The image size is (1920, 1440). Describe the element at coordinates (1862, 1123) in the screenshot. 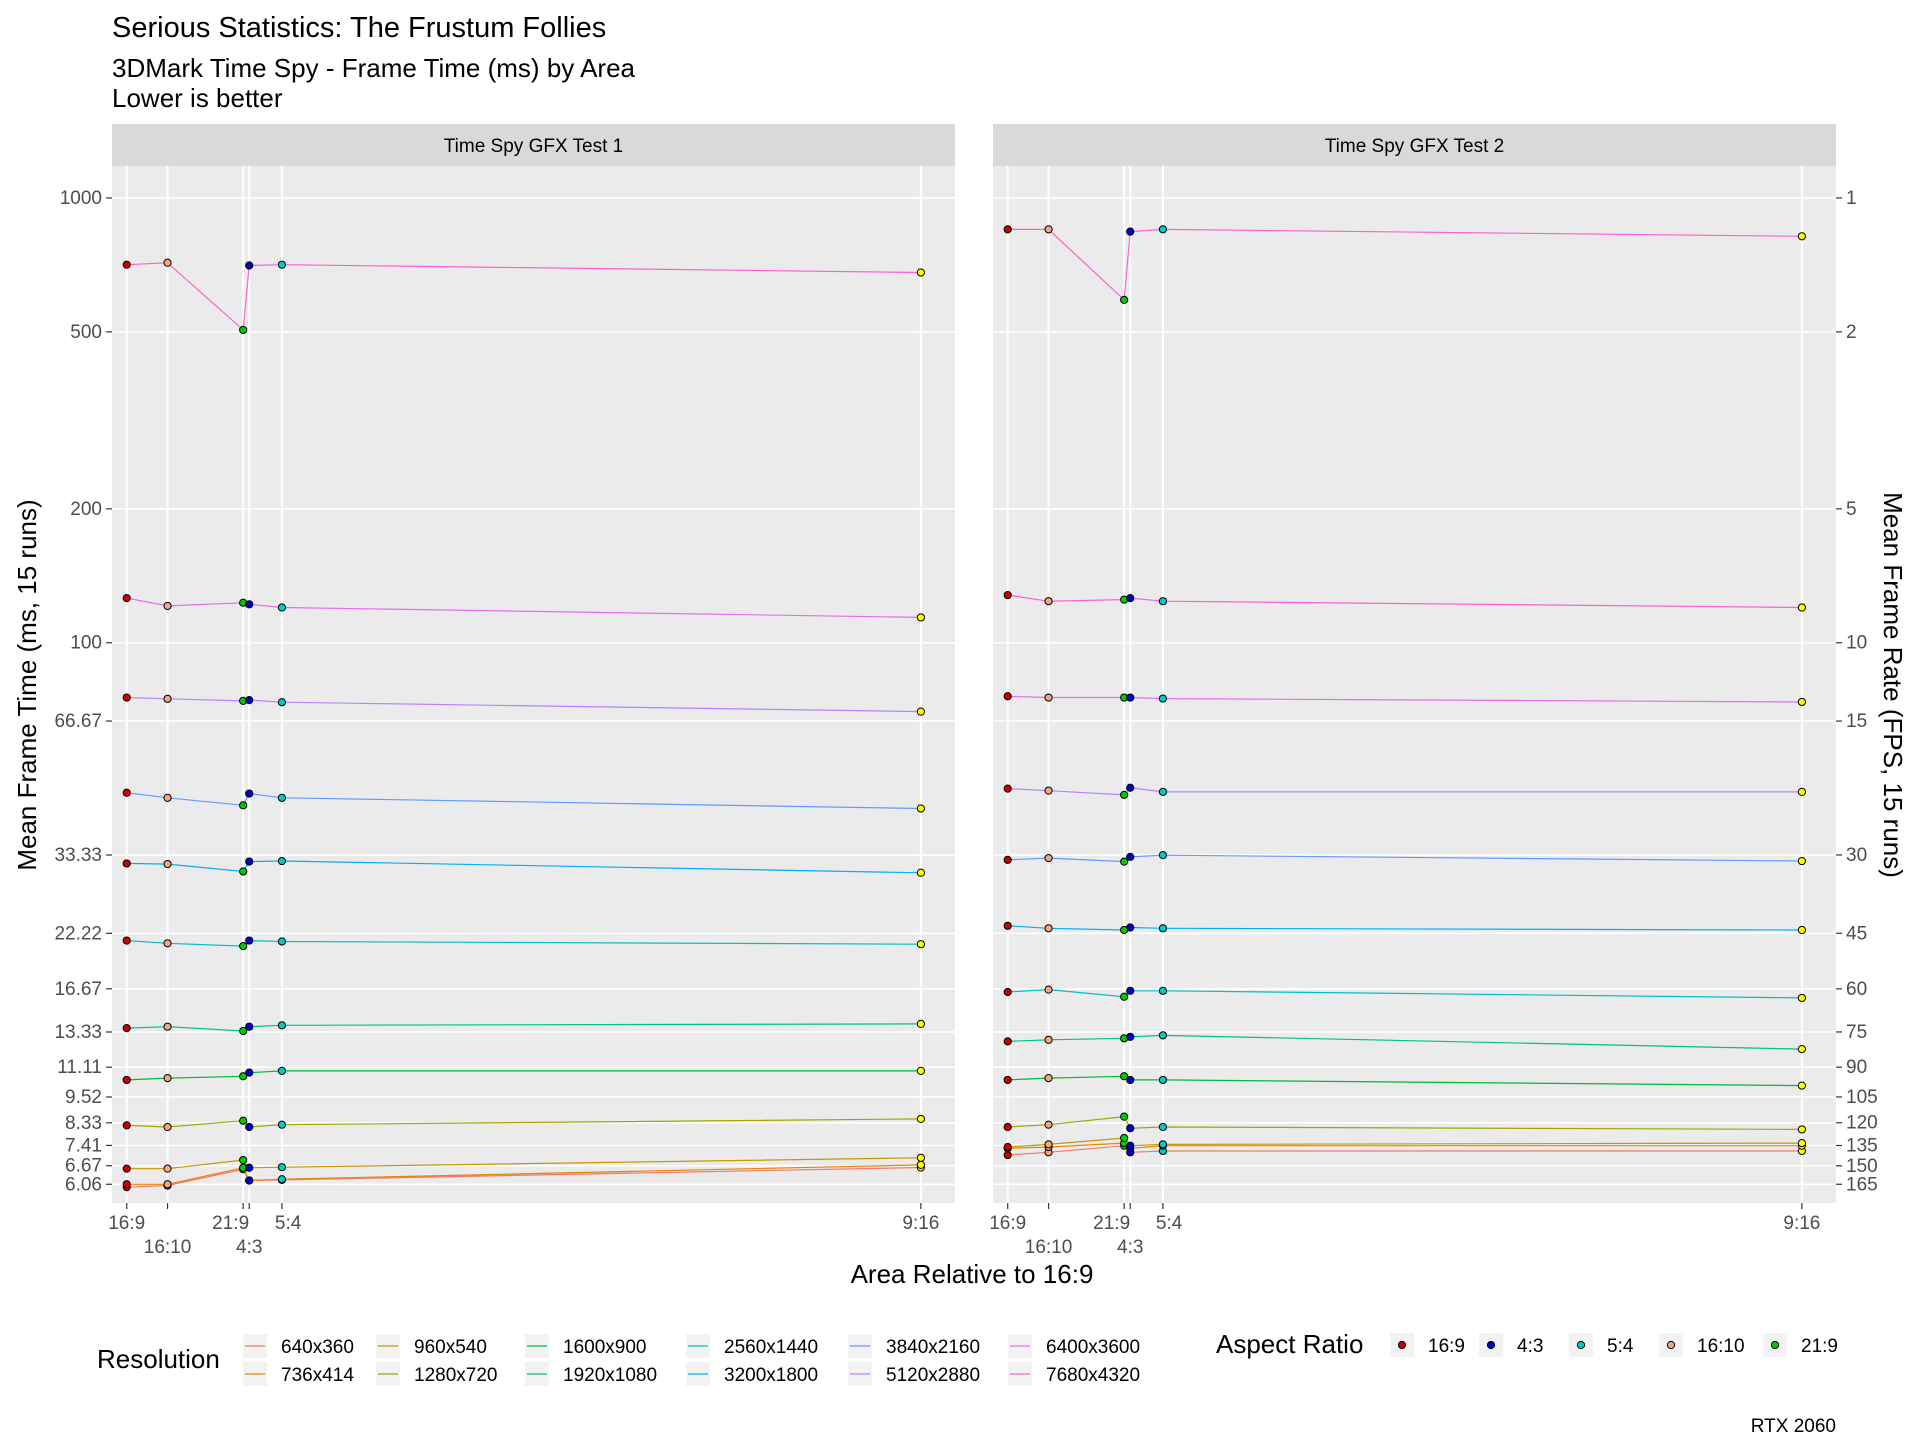

I see `fps-tick-label: 120` at that location.